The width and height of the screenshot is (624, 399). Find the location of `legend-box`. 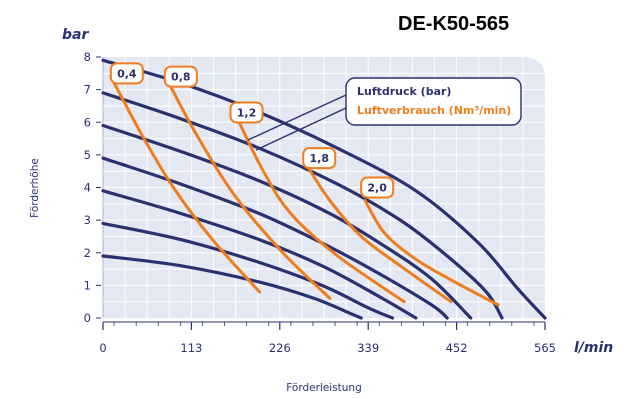

legend-box is located at coordinates (433, 101).